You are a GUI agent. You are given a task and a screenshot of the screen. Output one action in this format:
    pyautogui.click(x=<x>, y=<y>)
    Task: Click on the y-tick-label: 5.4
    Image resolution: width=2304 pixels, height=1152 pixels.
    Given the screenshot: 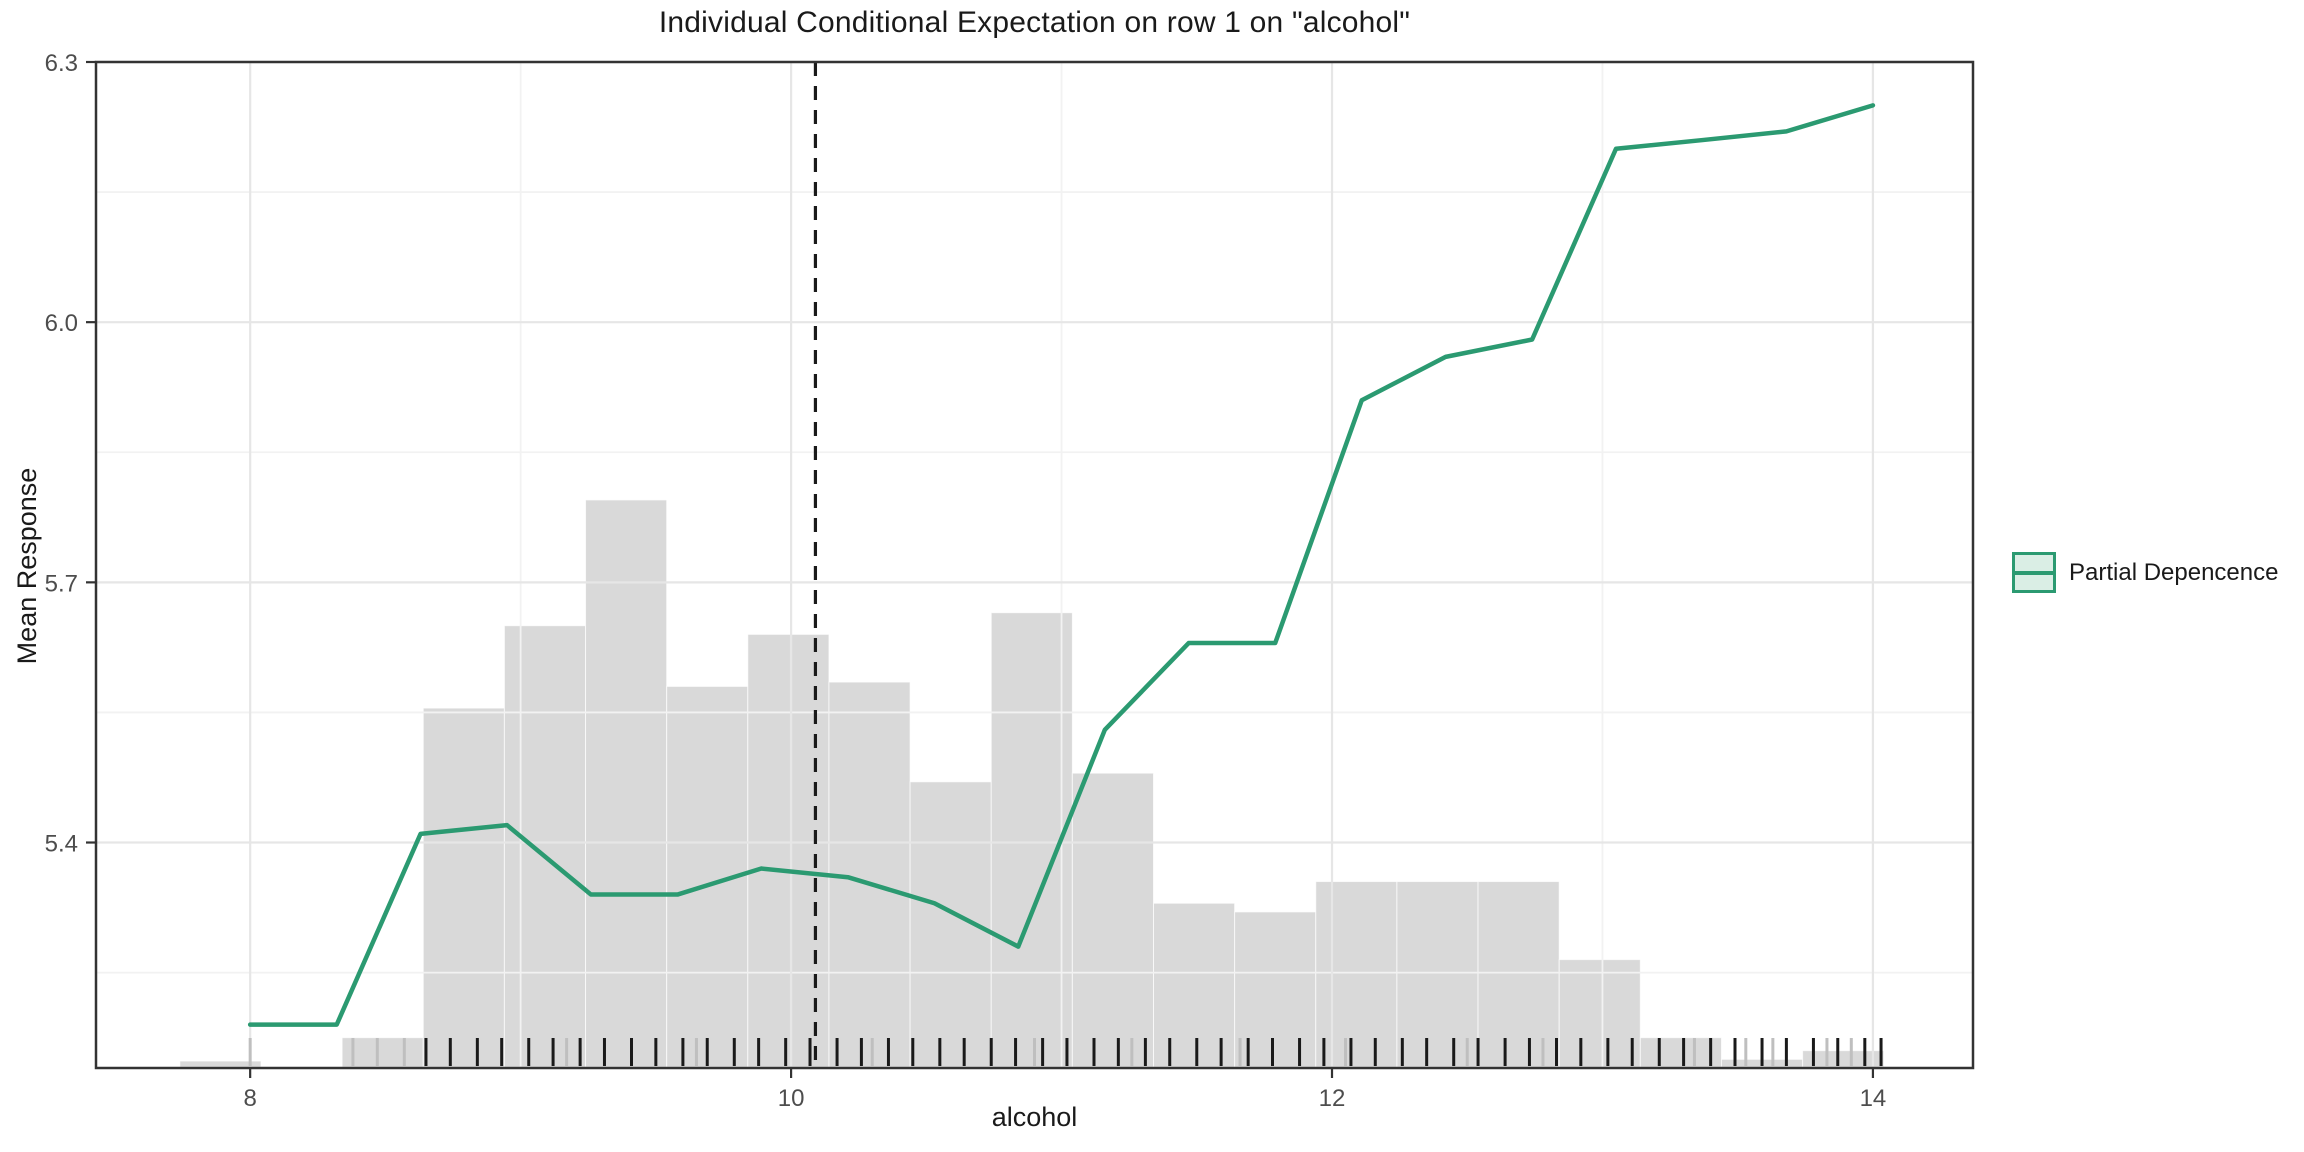 What is the action you would take?
    pyautogui.click(x=61, y=844)
    